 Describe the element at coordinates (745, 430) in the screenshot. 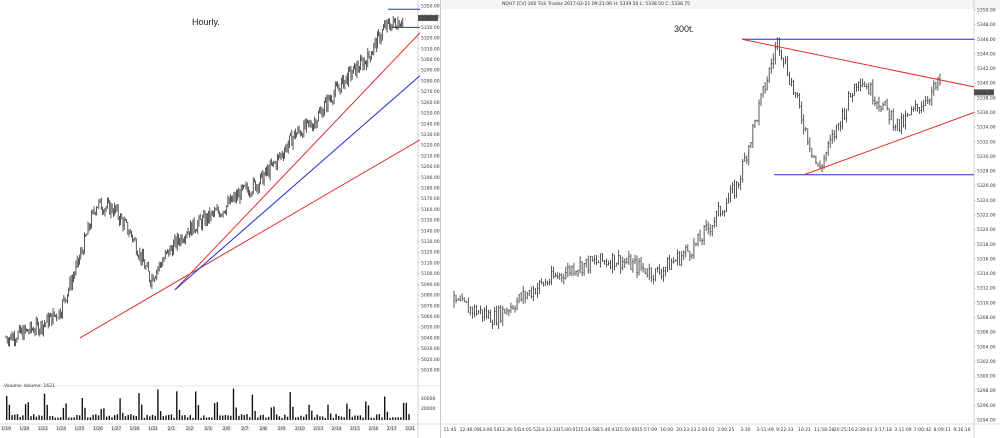

I see `time-tick-label: 3:30` at that location.